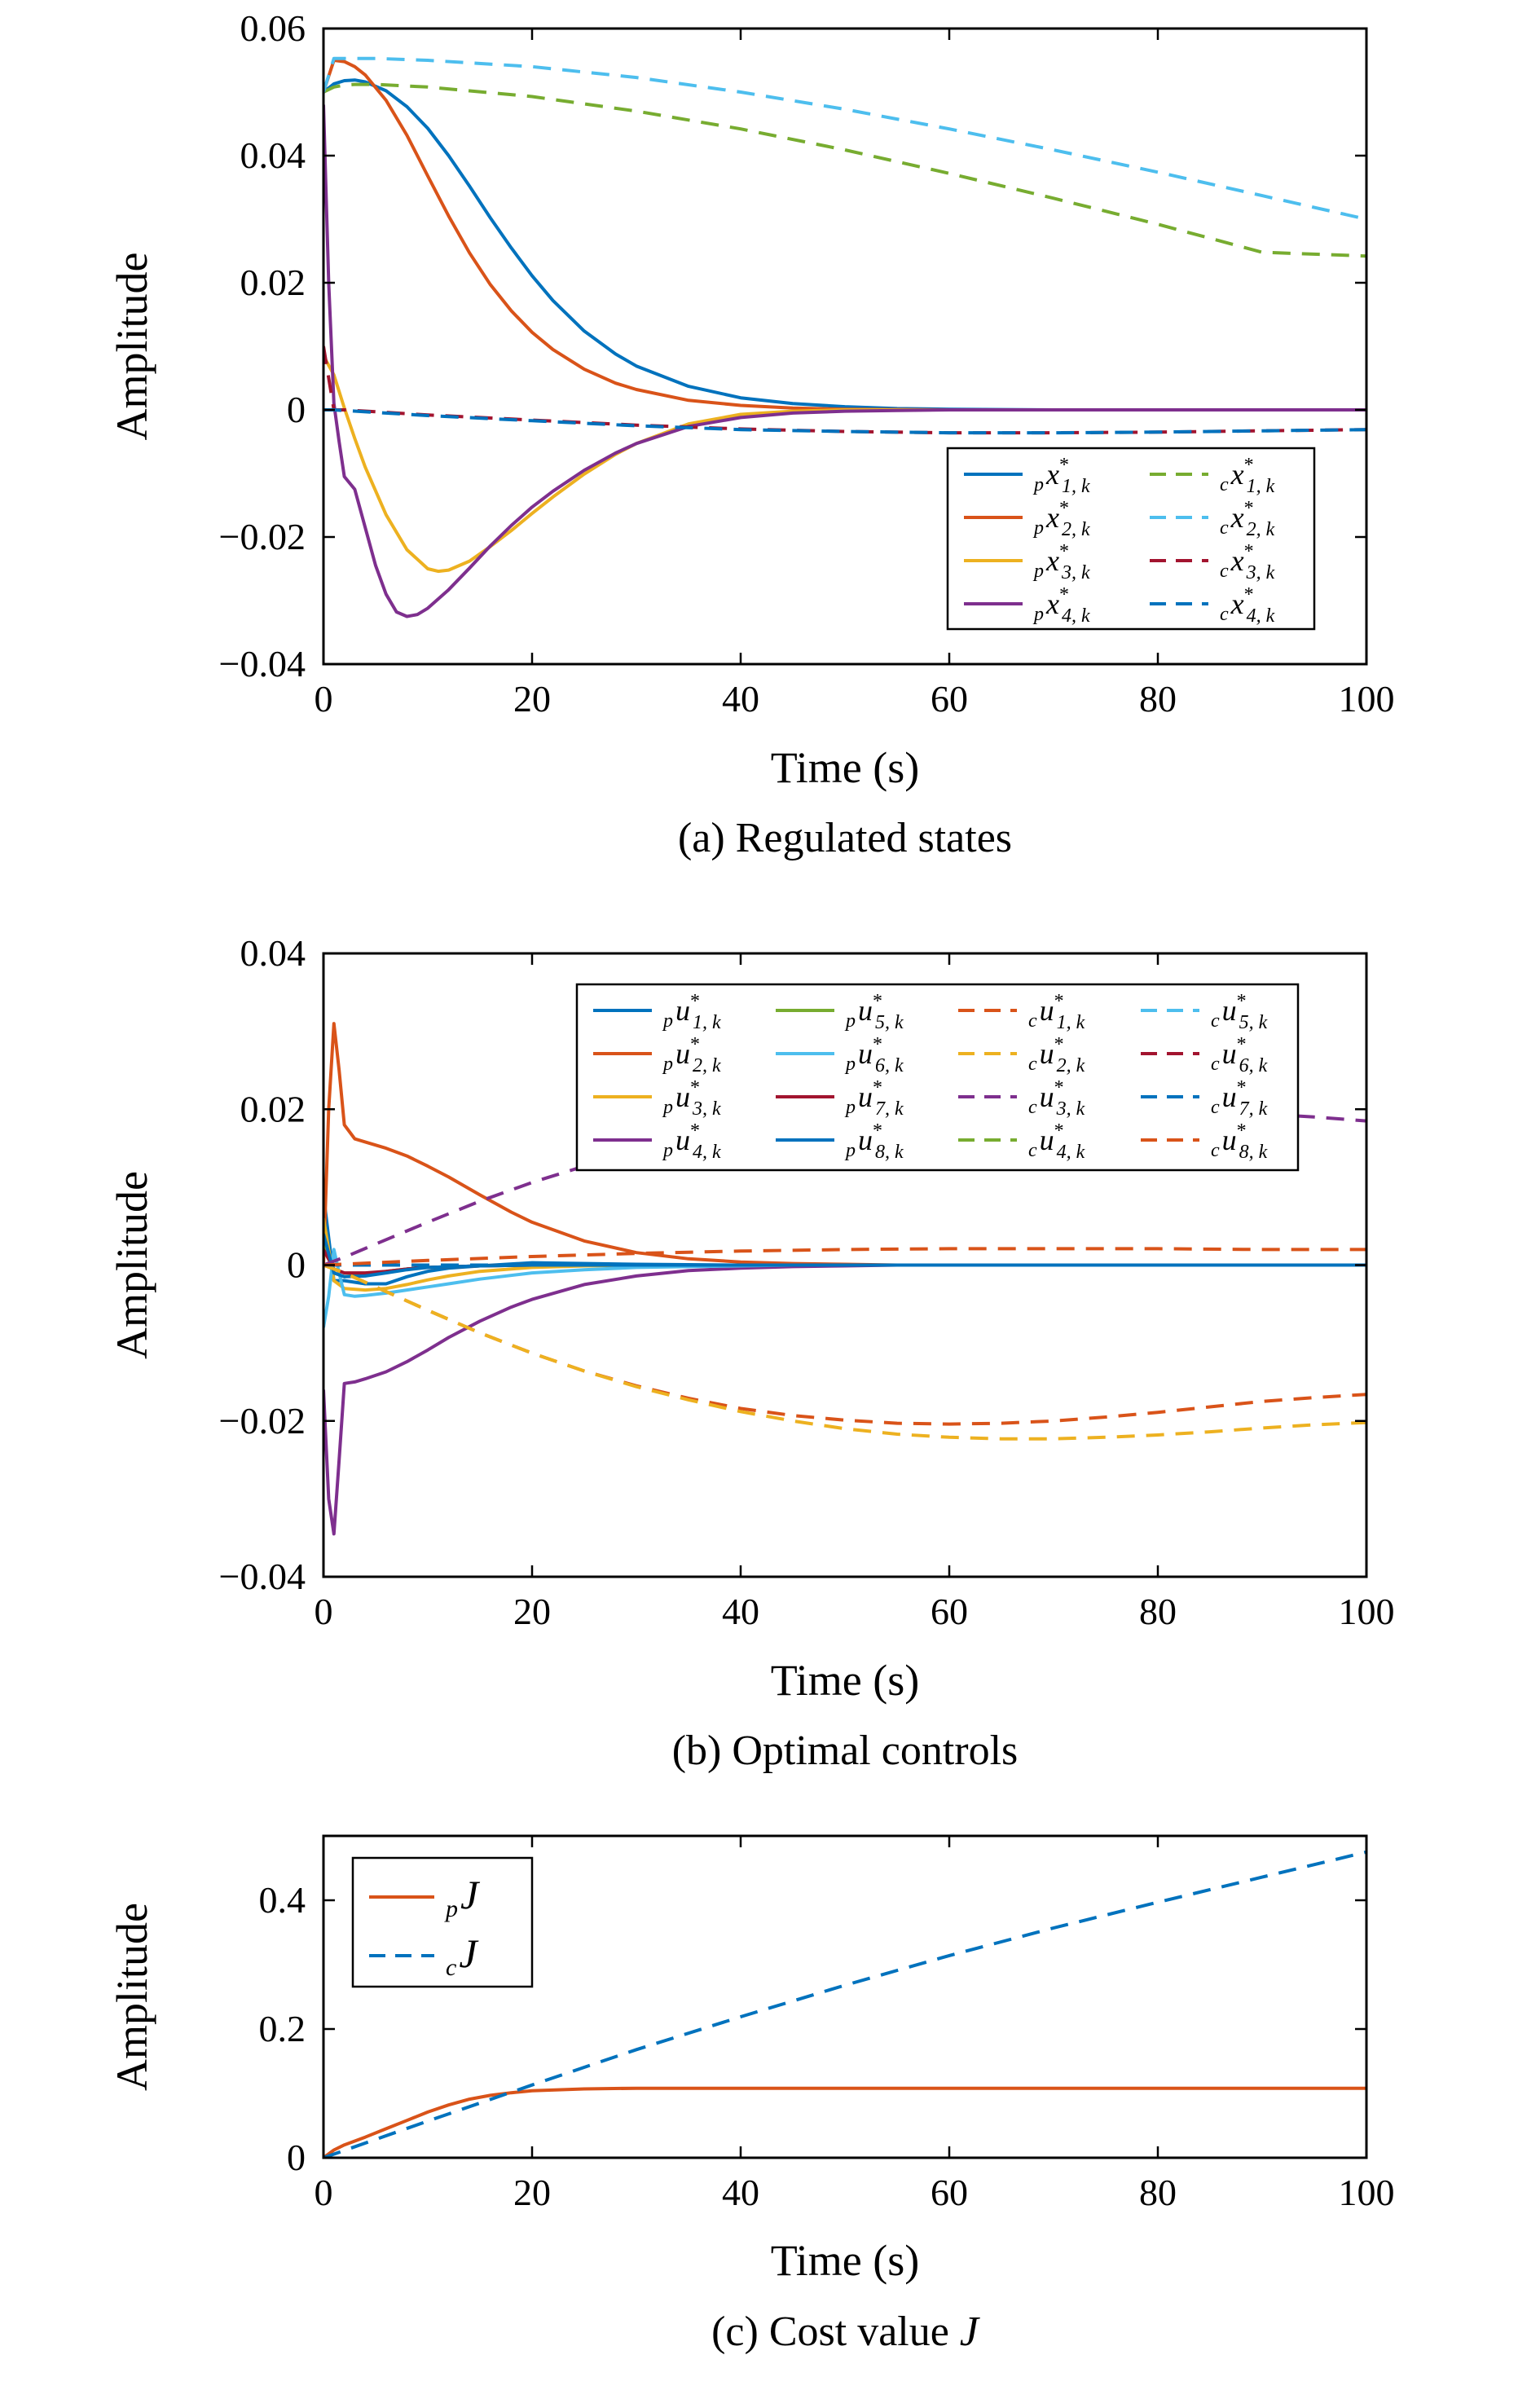 The height and width of the screenshot is (2390, 1540). Describe the element at coordinates (1261, 616) in the screenshot. I see `legend-subscript: 4, k` at that location.